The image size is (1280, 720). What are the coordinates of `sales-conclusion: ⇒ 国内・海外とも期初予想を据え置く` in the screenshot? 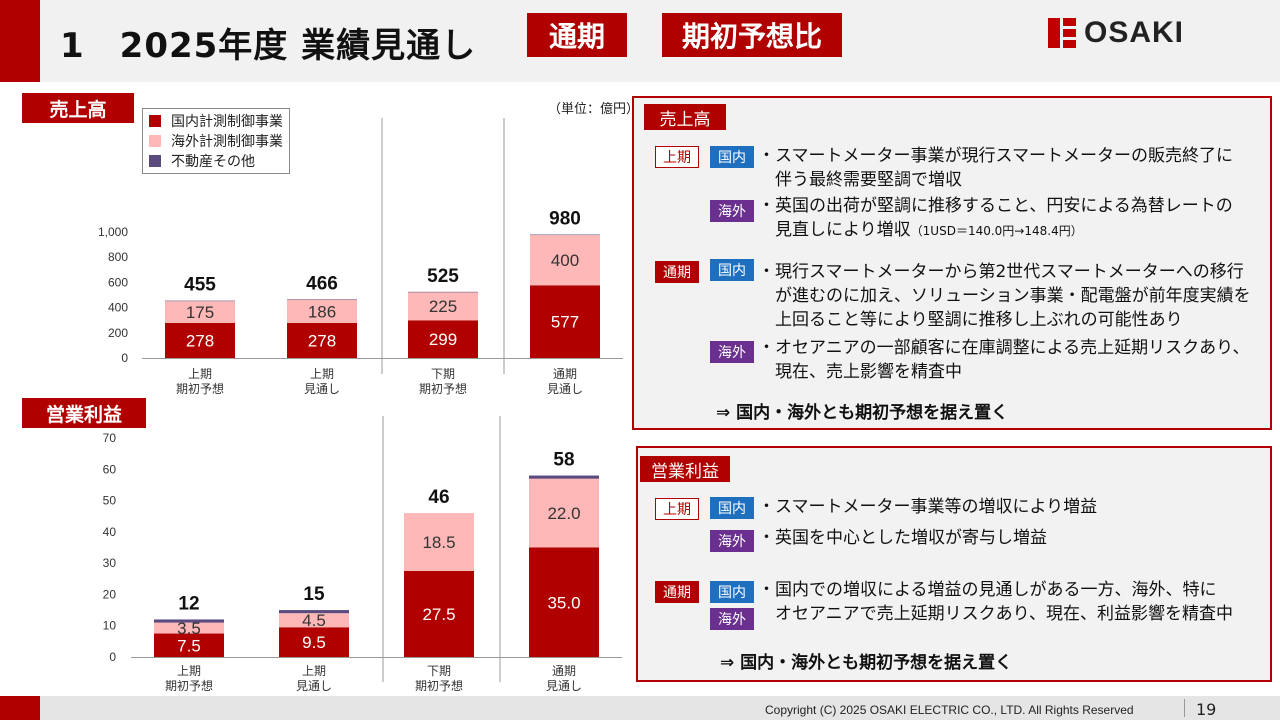 It's located at (862, 413).